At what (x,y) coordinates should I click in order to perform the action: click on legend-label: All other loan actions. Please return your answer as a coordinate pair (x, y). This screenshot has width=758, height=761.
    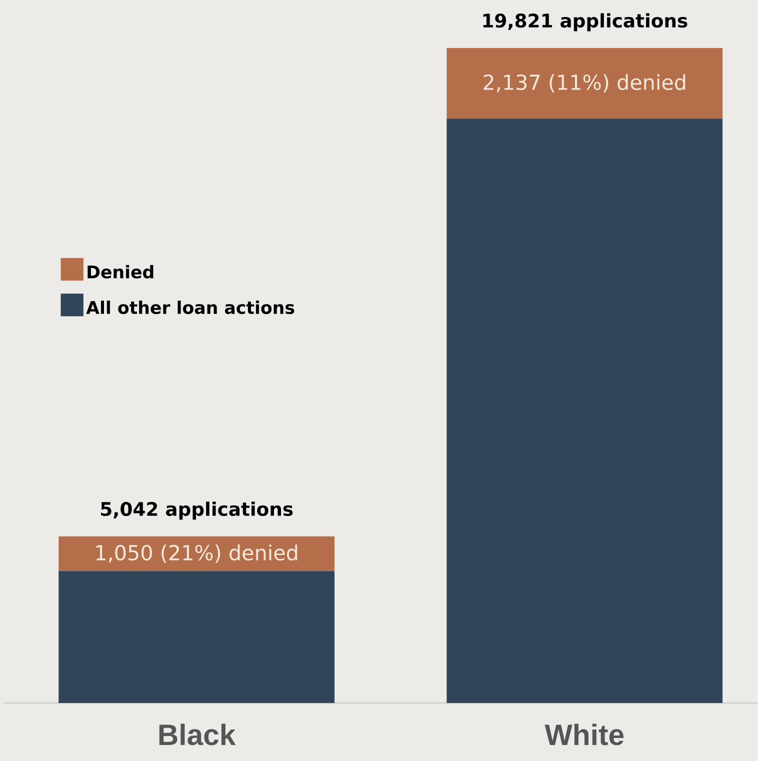
    Looking at the image, I should click on (190, 307).